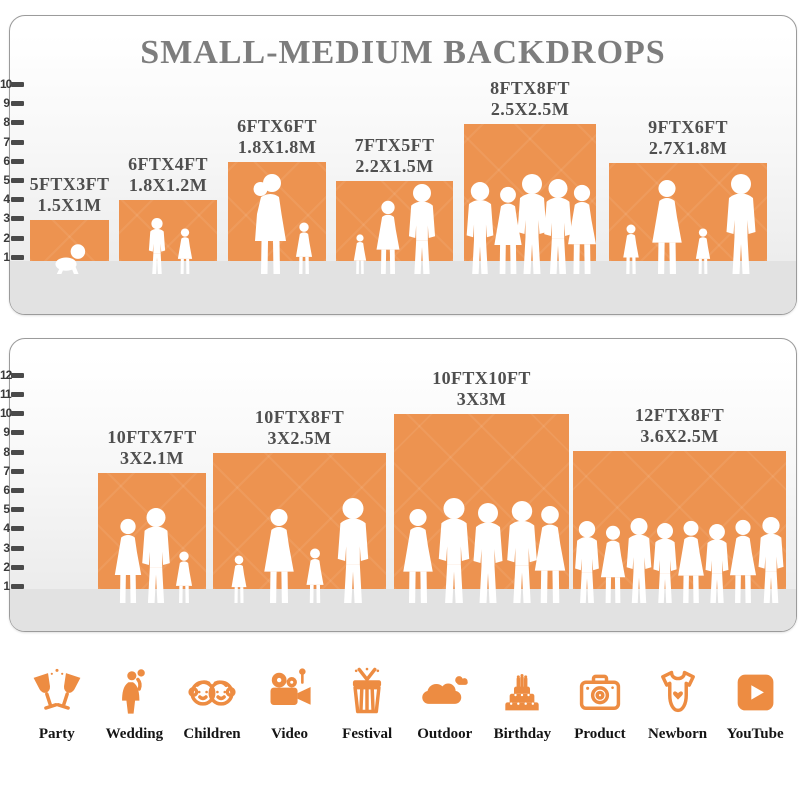 The image size is (800, 800). I want to click on category-children: Children, so click(212, 710).